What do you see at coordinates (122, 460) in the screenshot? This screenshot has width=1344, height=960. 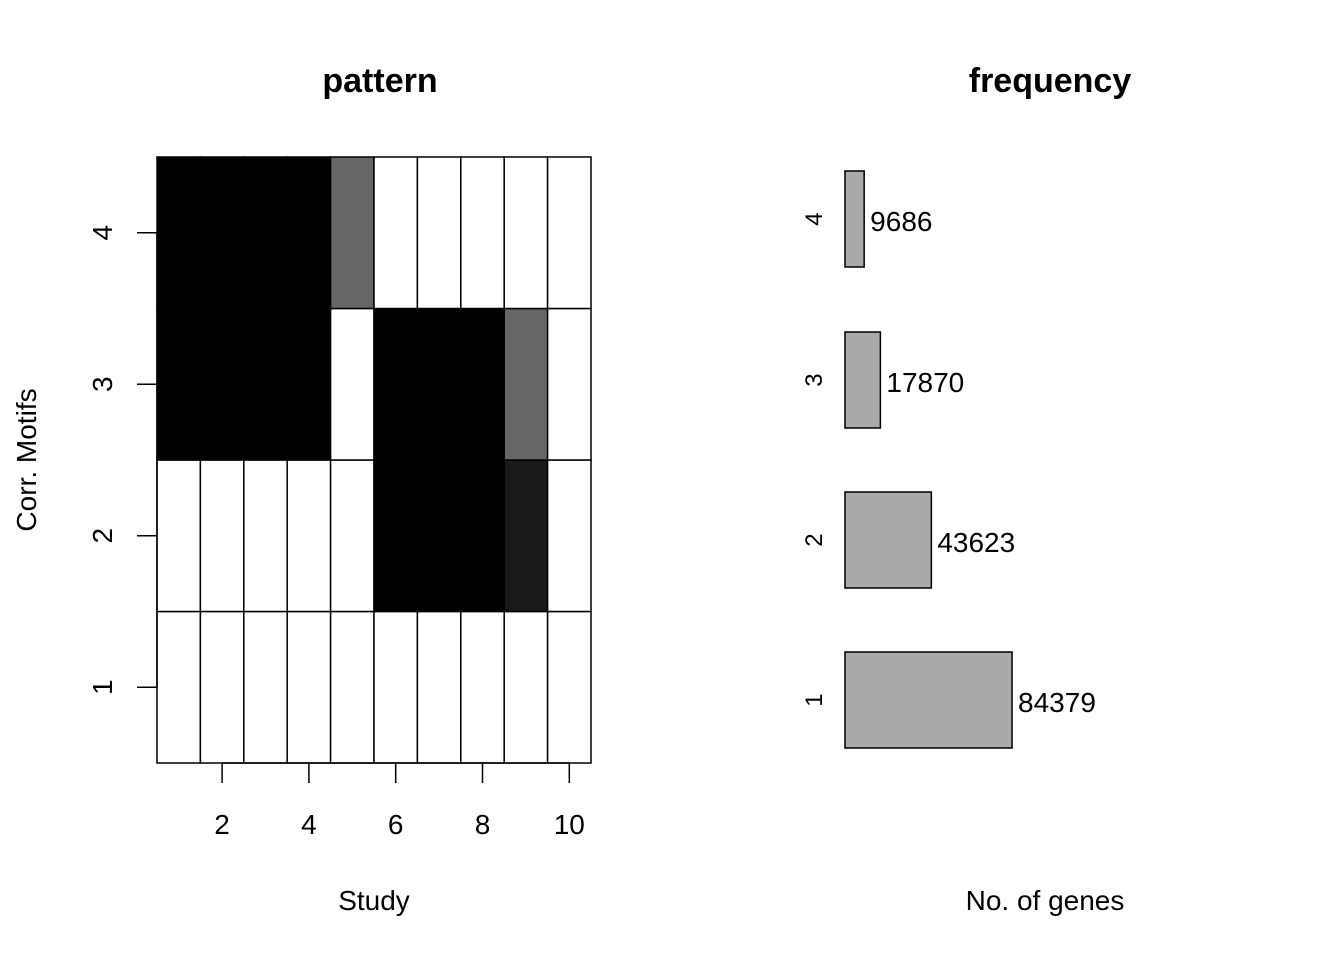 I see `y-axis: 1 2 3 4` at bounding box center [122, 460].